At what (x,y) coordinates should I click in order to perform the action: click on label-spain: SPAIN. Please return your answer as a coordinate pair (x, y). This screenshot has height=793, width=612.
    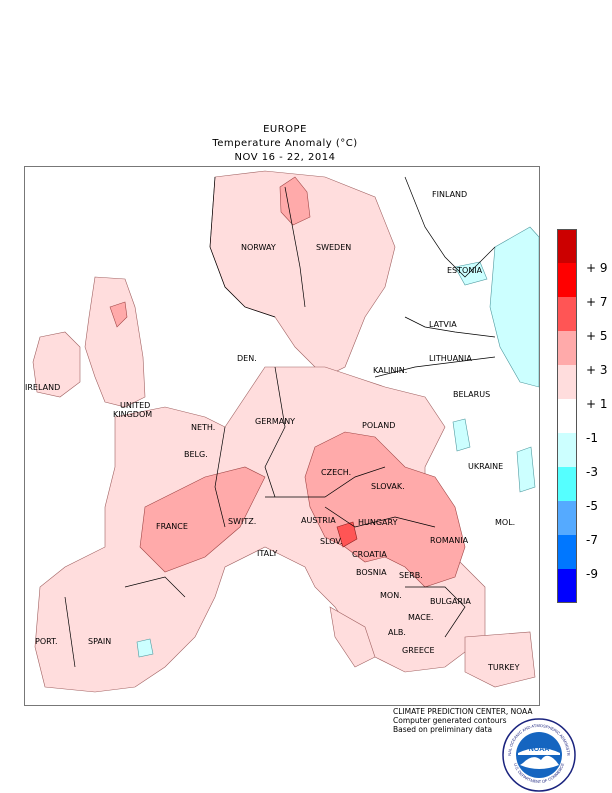
    Looking at the image, I should click on (99, 641).